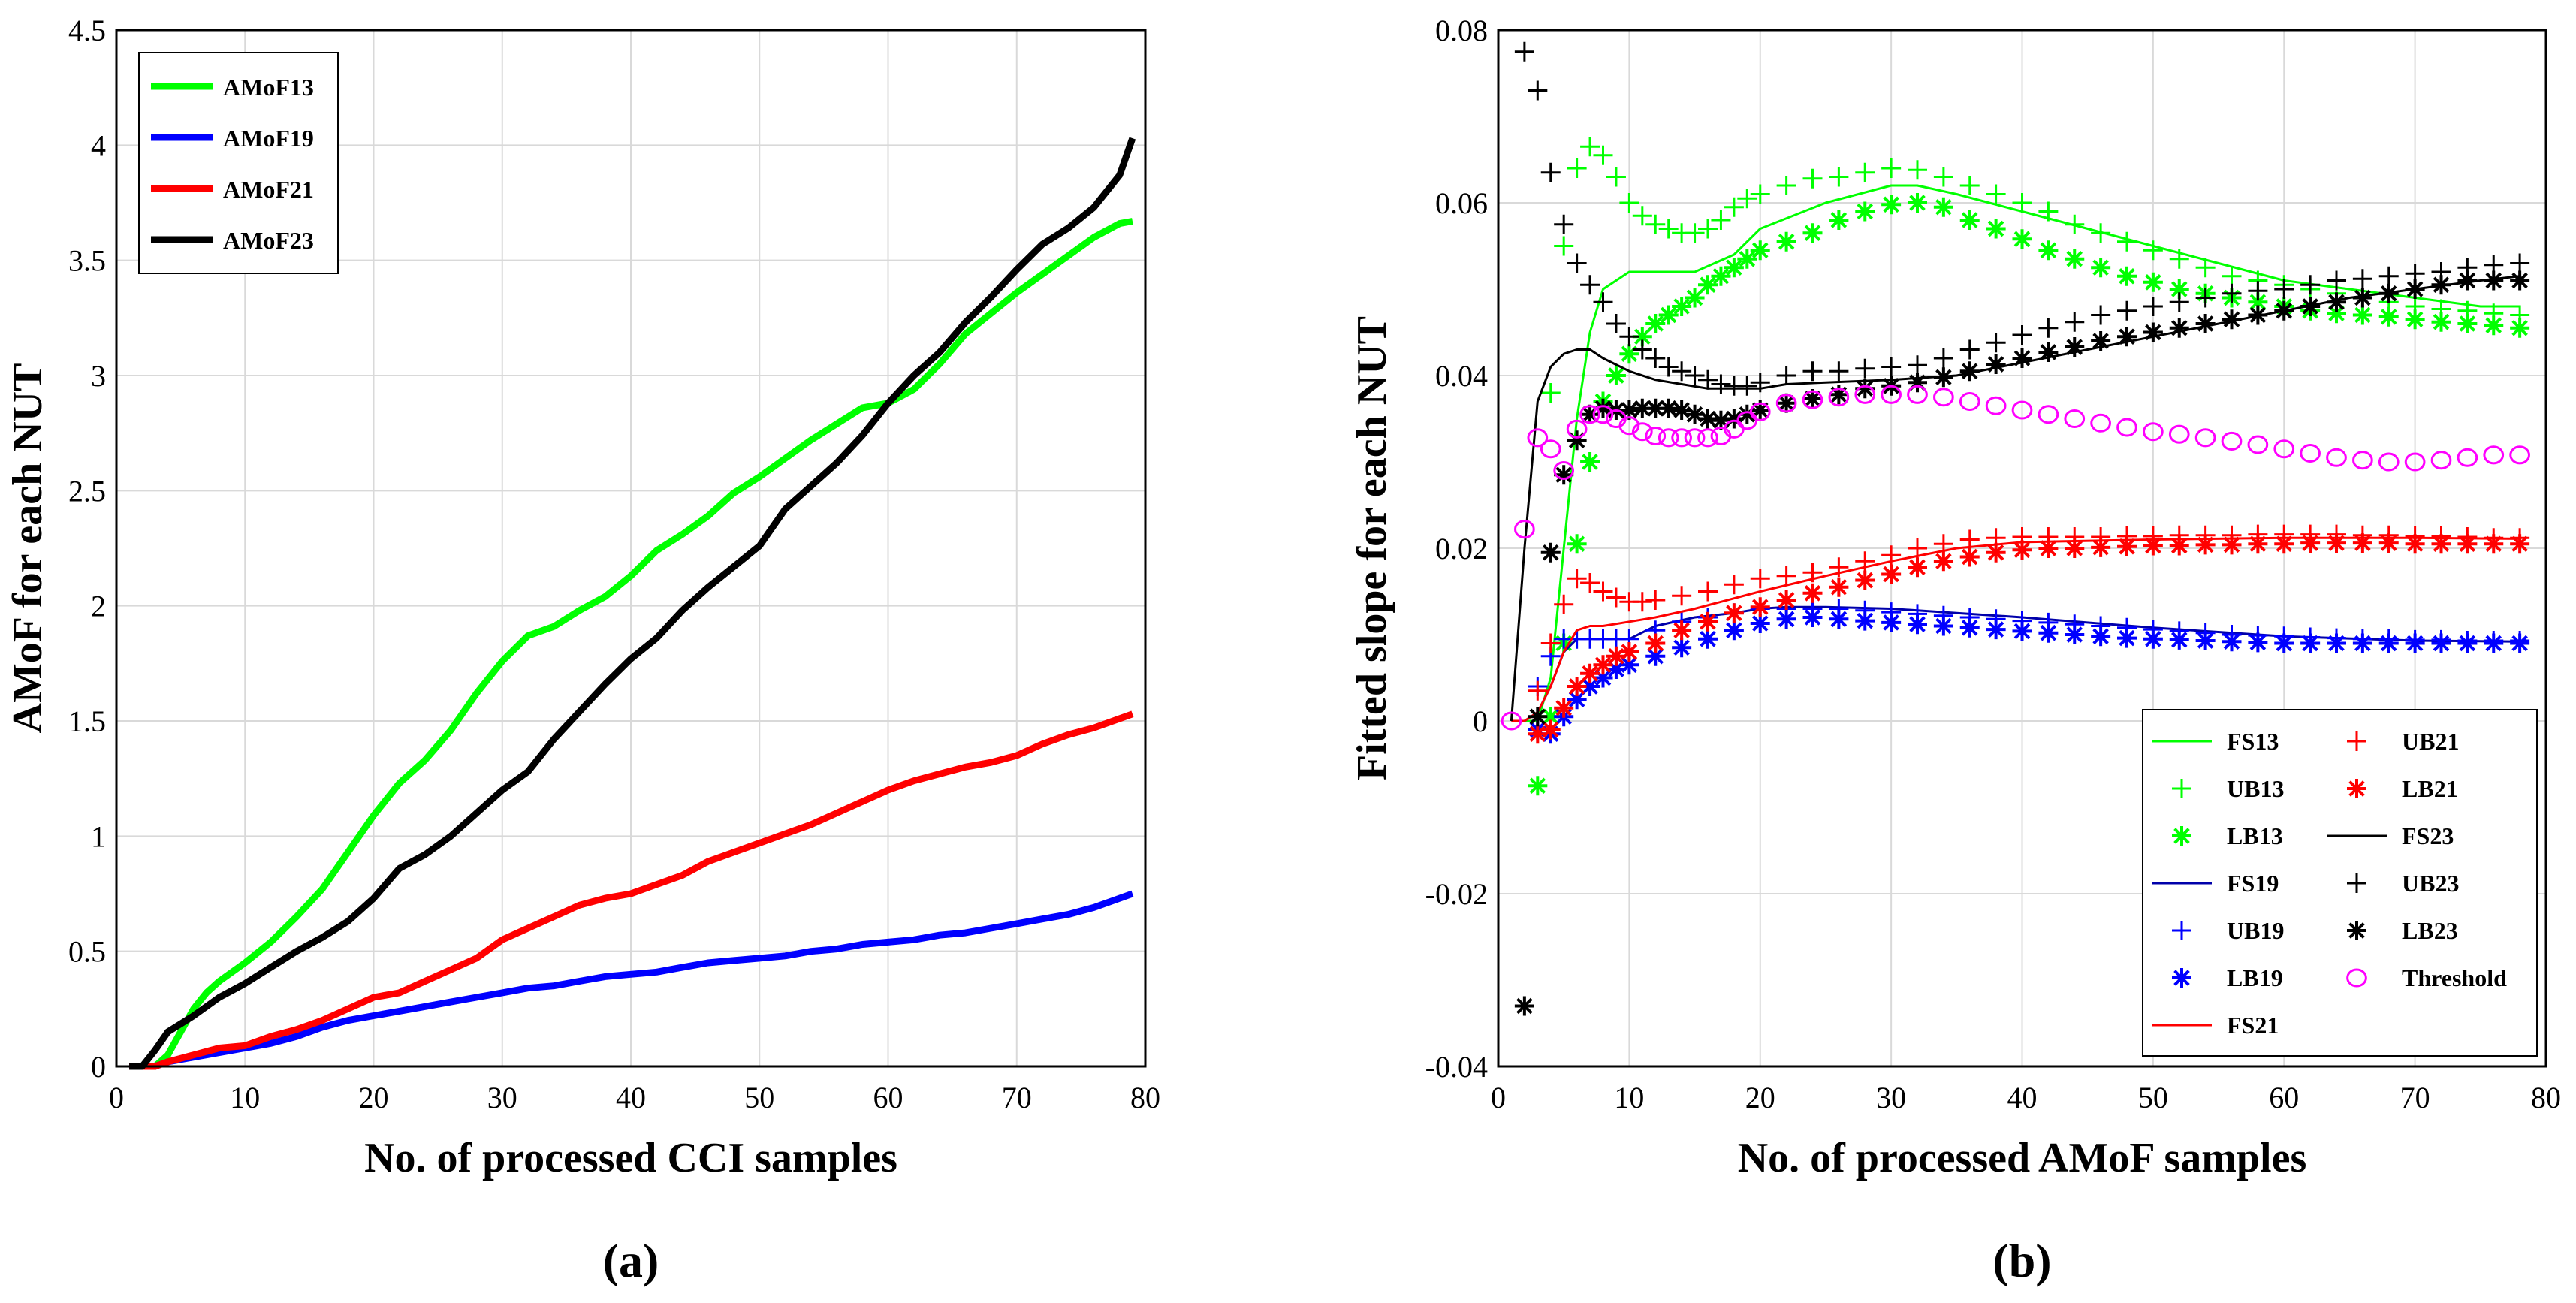  I want to click on series-ub23, so click(2022, 218).